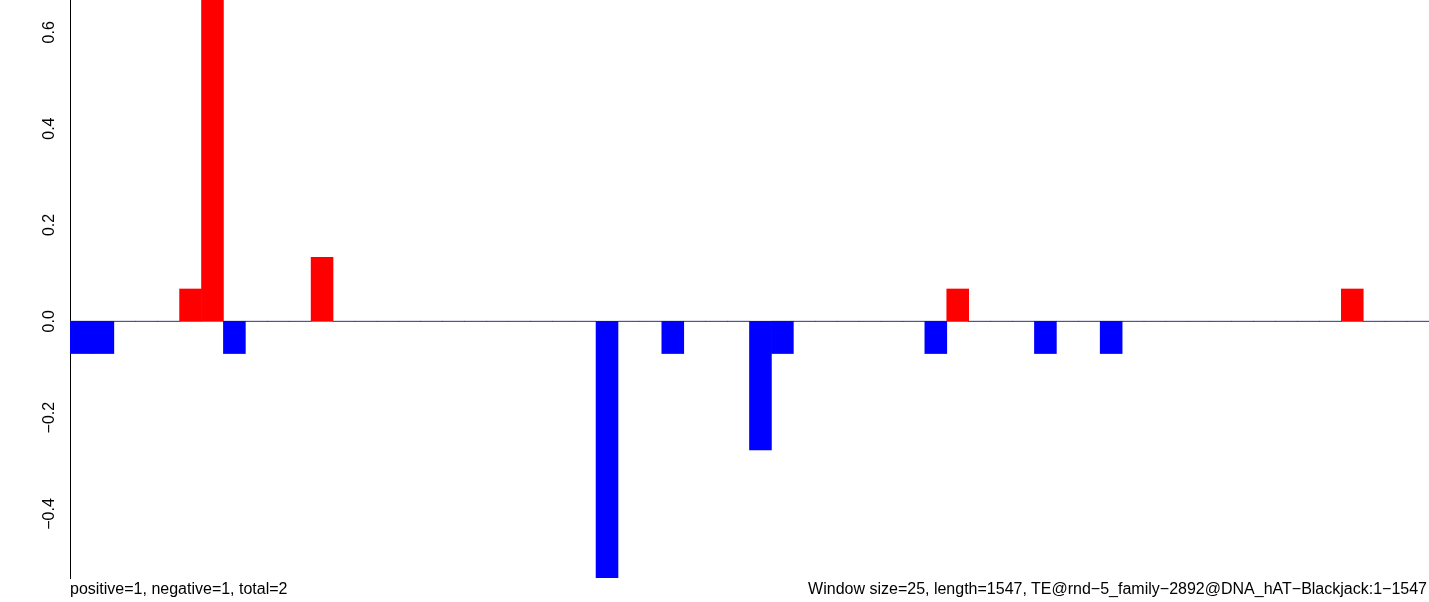 This screenshot has width=1429, height=602. What do you see at coordinates (49, 321) in the screenshot?
I see `y-tick-label: 0.0` at bounding box center [49, 321].